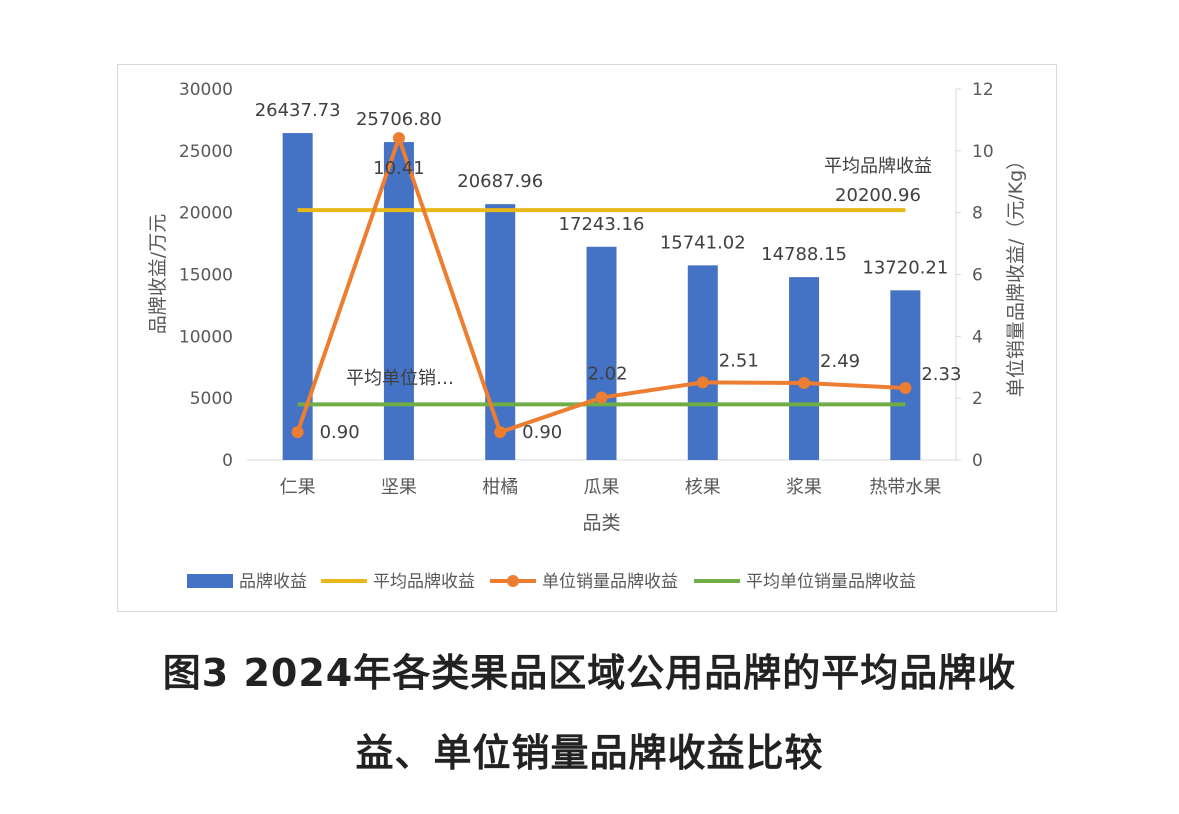  I want to click on y2-tick-label: 4, so click(977, 337).